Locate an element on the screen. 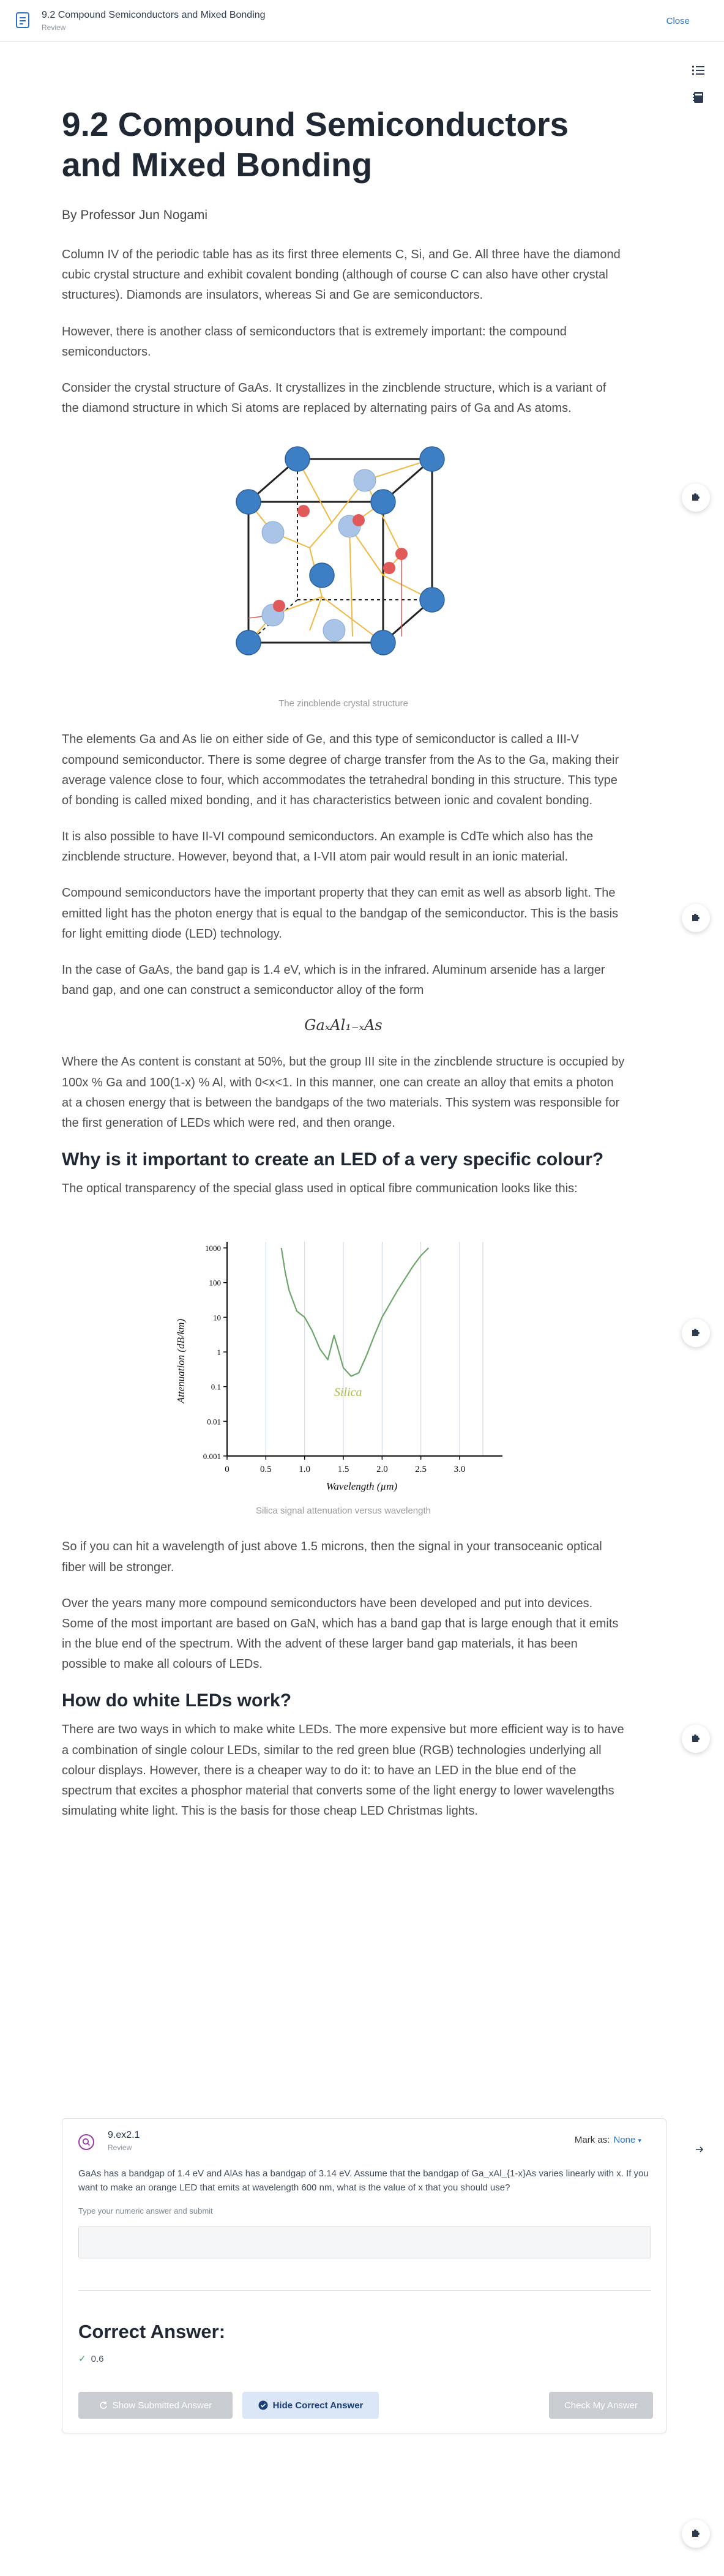  show-submitted-label: Show Submitted Answer is located at coordinates (162, 2405).